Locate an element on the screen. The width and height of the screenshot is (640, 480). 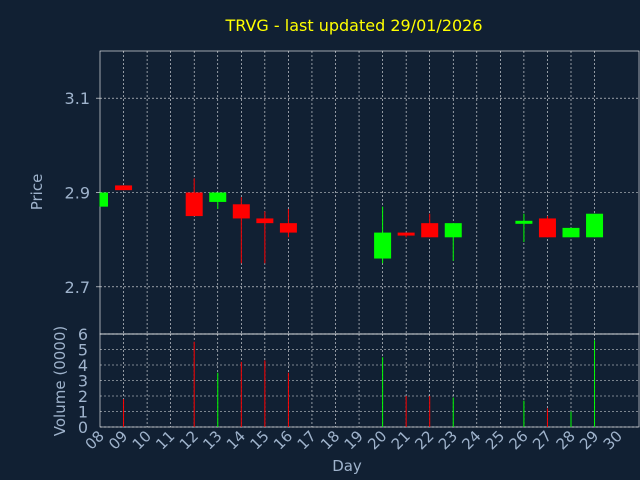
volume-tick-label: 2 is located at coordinates (83, 396).